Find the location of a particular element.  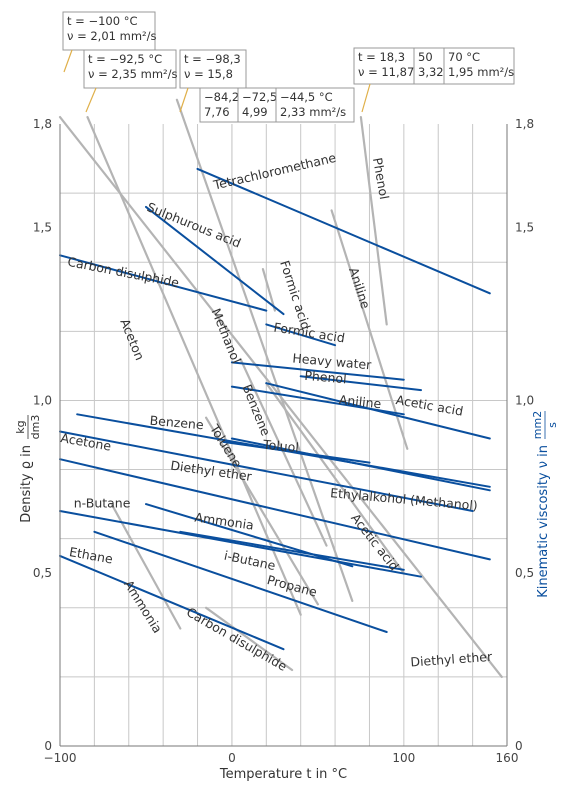

y-axis-label-right-unit-den: s is located at coordinates (552, 425).